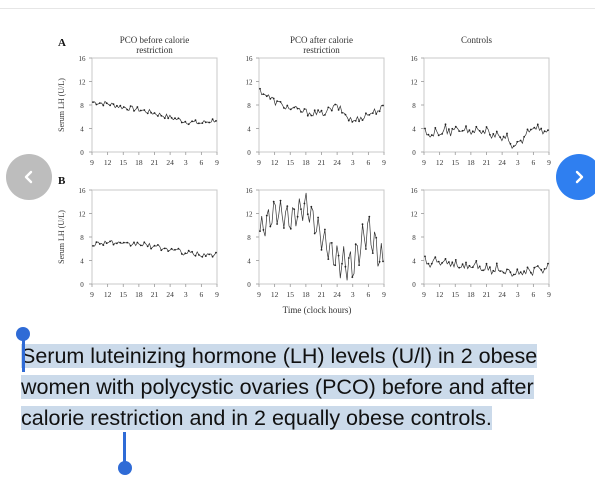 The width and height of the screenshot is (595, 500). I want to click on panel-4-xtick-label-4: 21, so click(155, 294).